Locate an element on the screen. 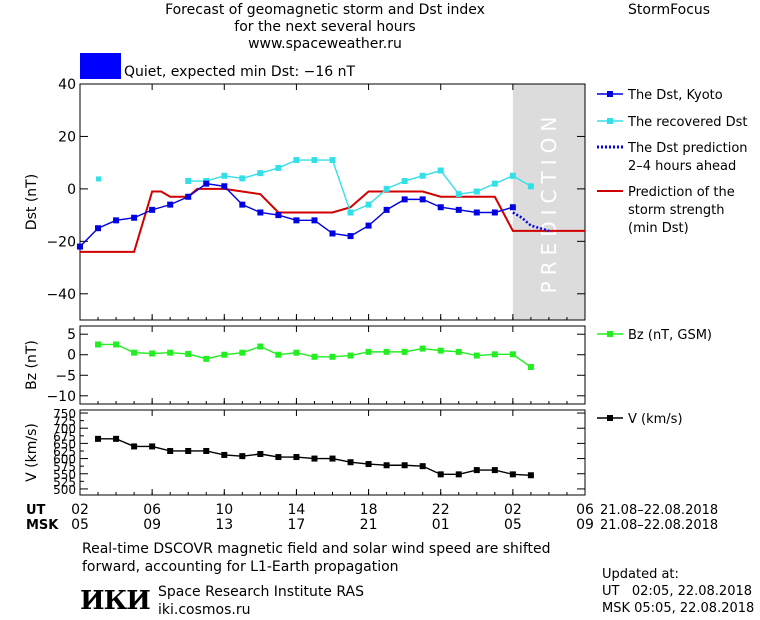 The image size is (760, 620). v-ytick-label-5: 500 is located at coordinates (64, 490).